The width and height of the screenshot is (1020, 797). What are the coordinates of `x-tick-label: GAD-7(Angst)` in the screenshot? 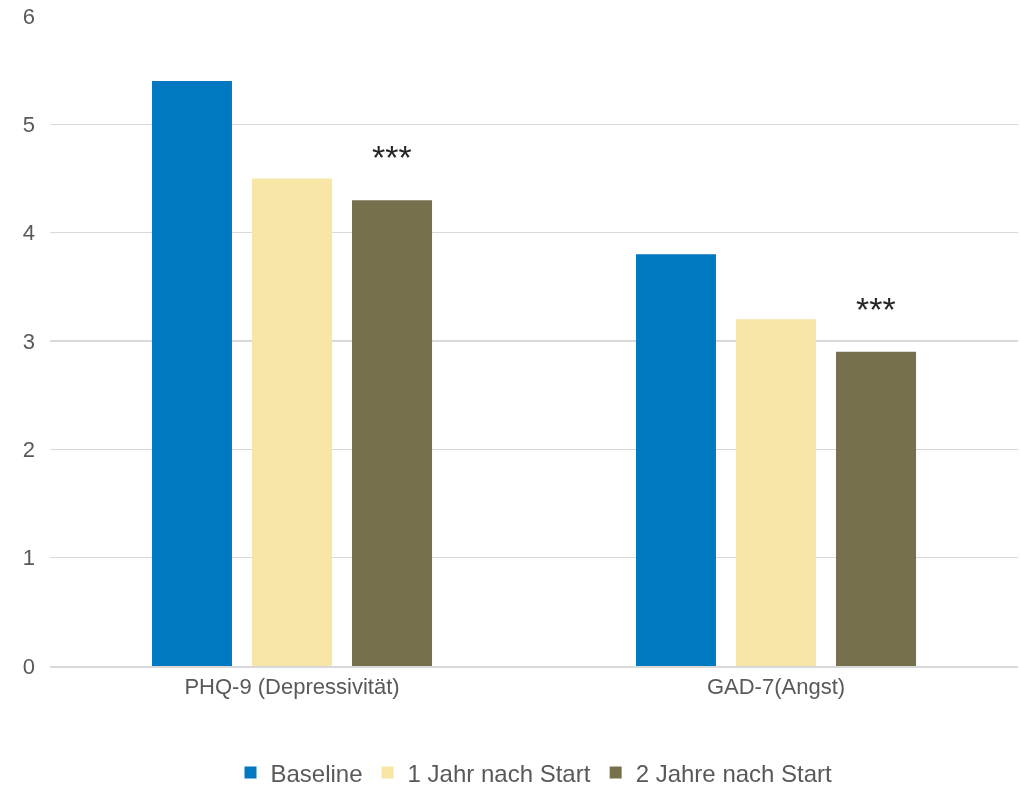 It's located at (776, 686).